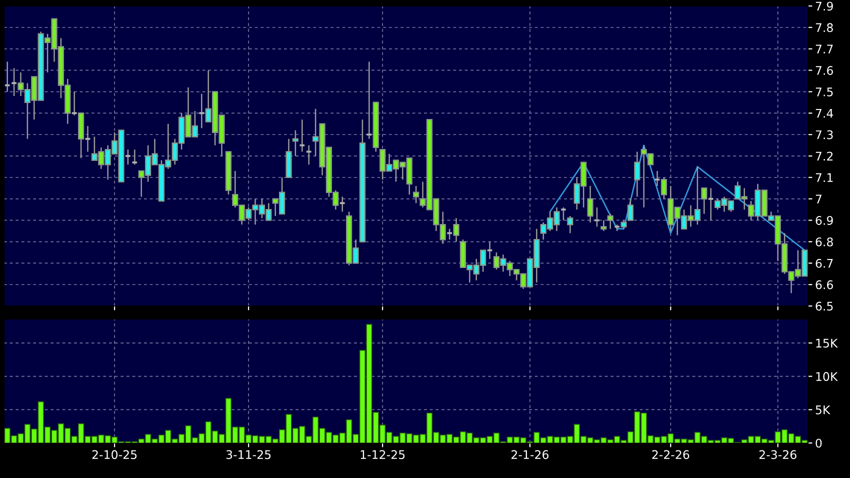 The width and height of the screenshot is (850, 478). I want to click on y-tick-label: 6.8, so click(824, 241).